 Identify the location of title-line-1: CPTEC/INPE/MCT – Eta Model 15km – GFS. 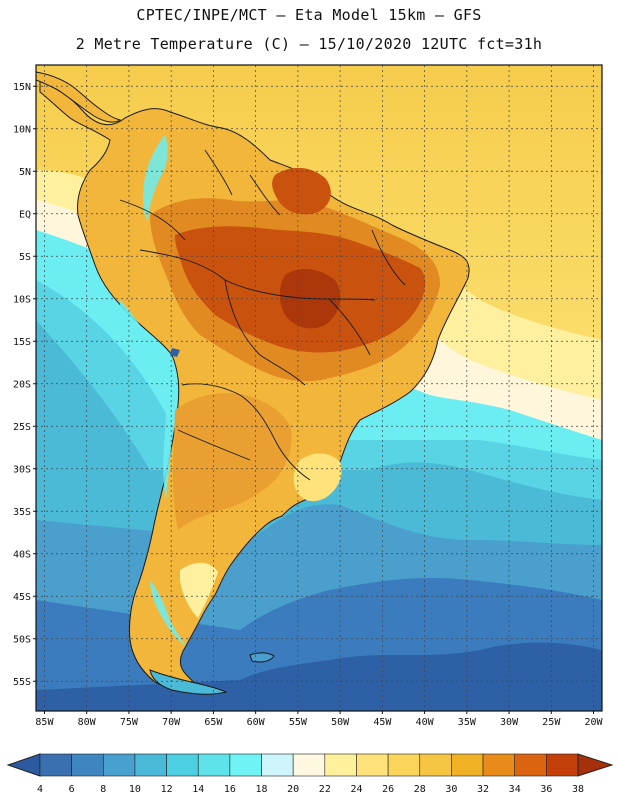
(309, 15).